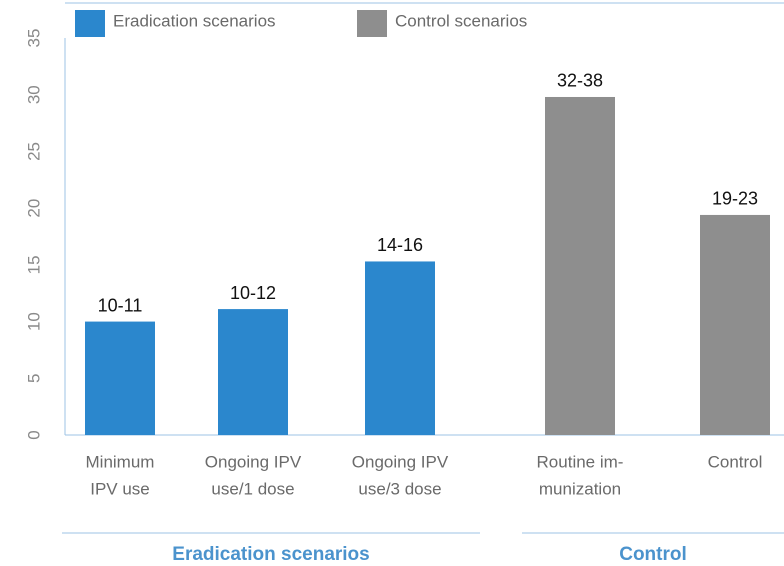 Image resolution: width=784 pixels, height=566 pixels. I want to click on y-tick-label: 5, so click(33, 378).